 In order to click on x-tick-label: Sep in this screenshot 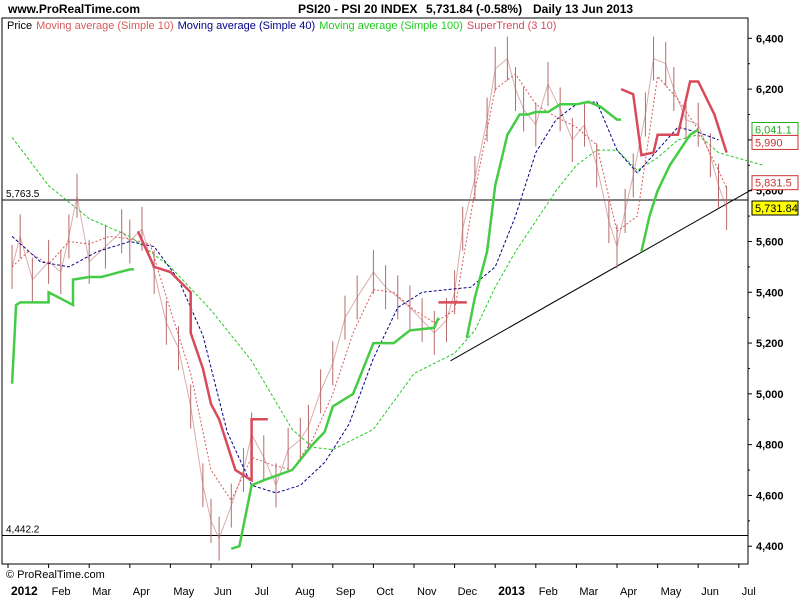, I will do `click(346, 592)`.